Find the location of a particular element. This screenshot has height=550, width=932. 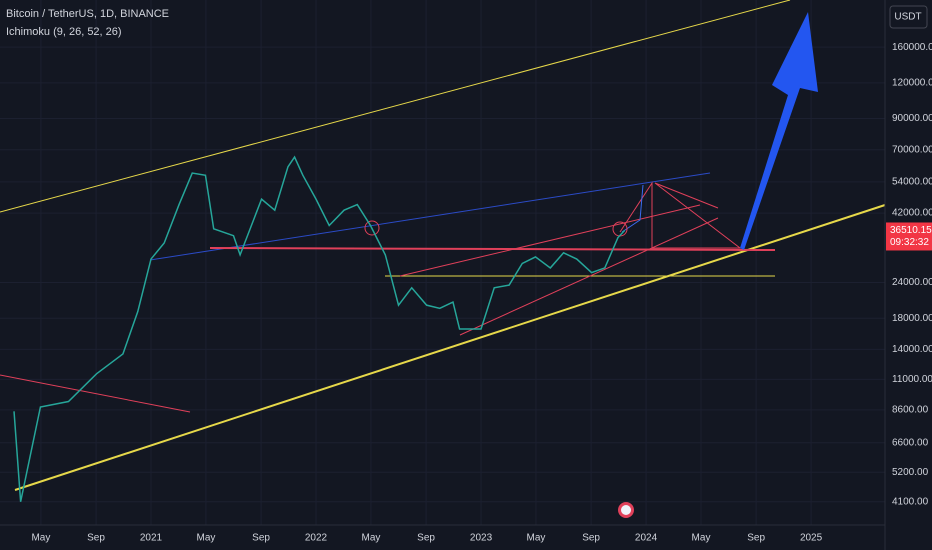

y-axis-panel is located at coordinates (908, 275).